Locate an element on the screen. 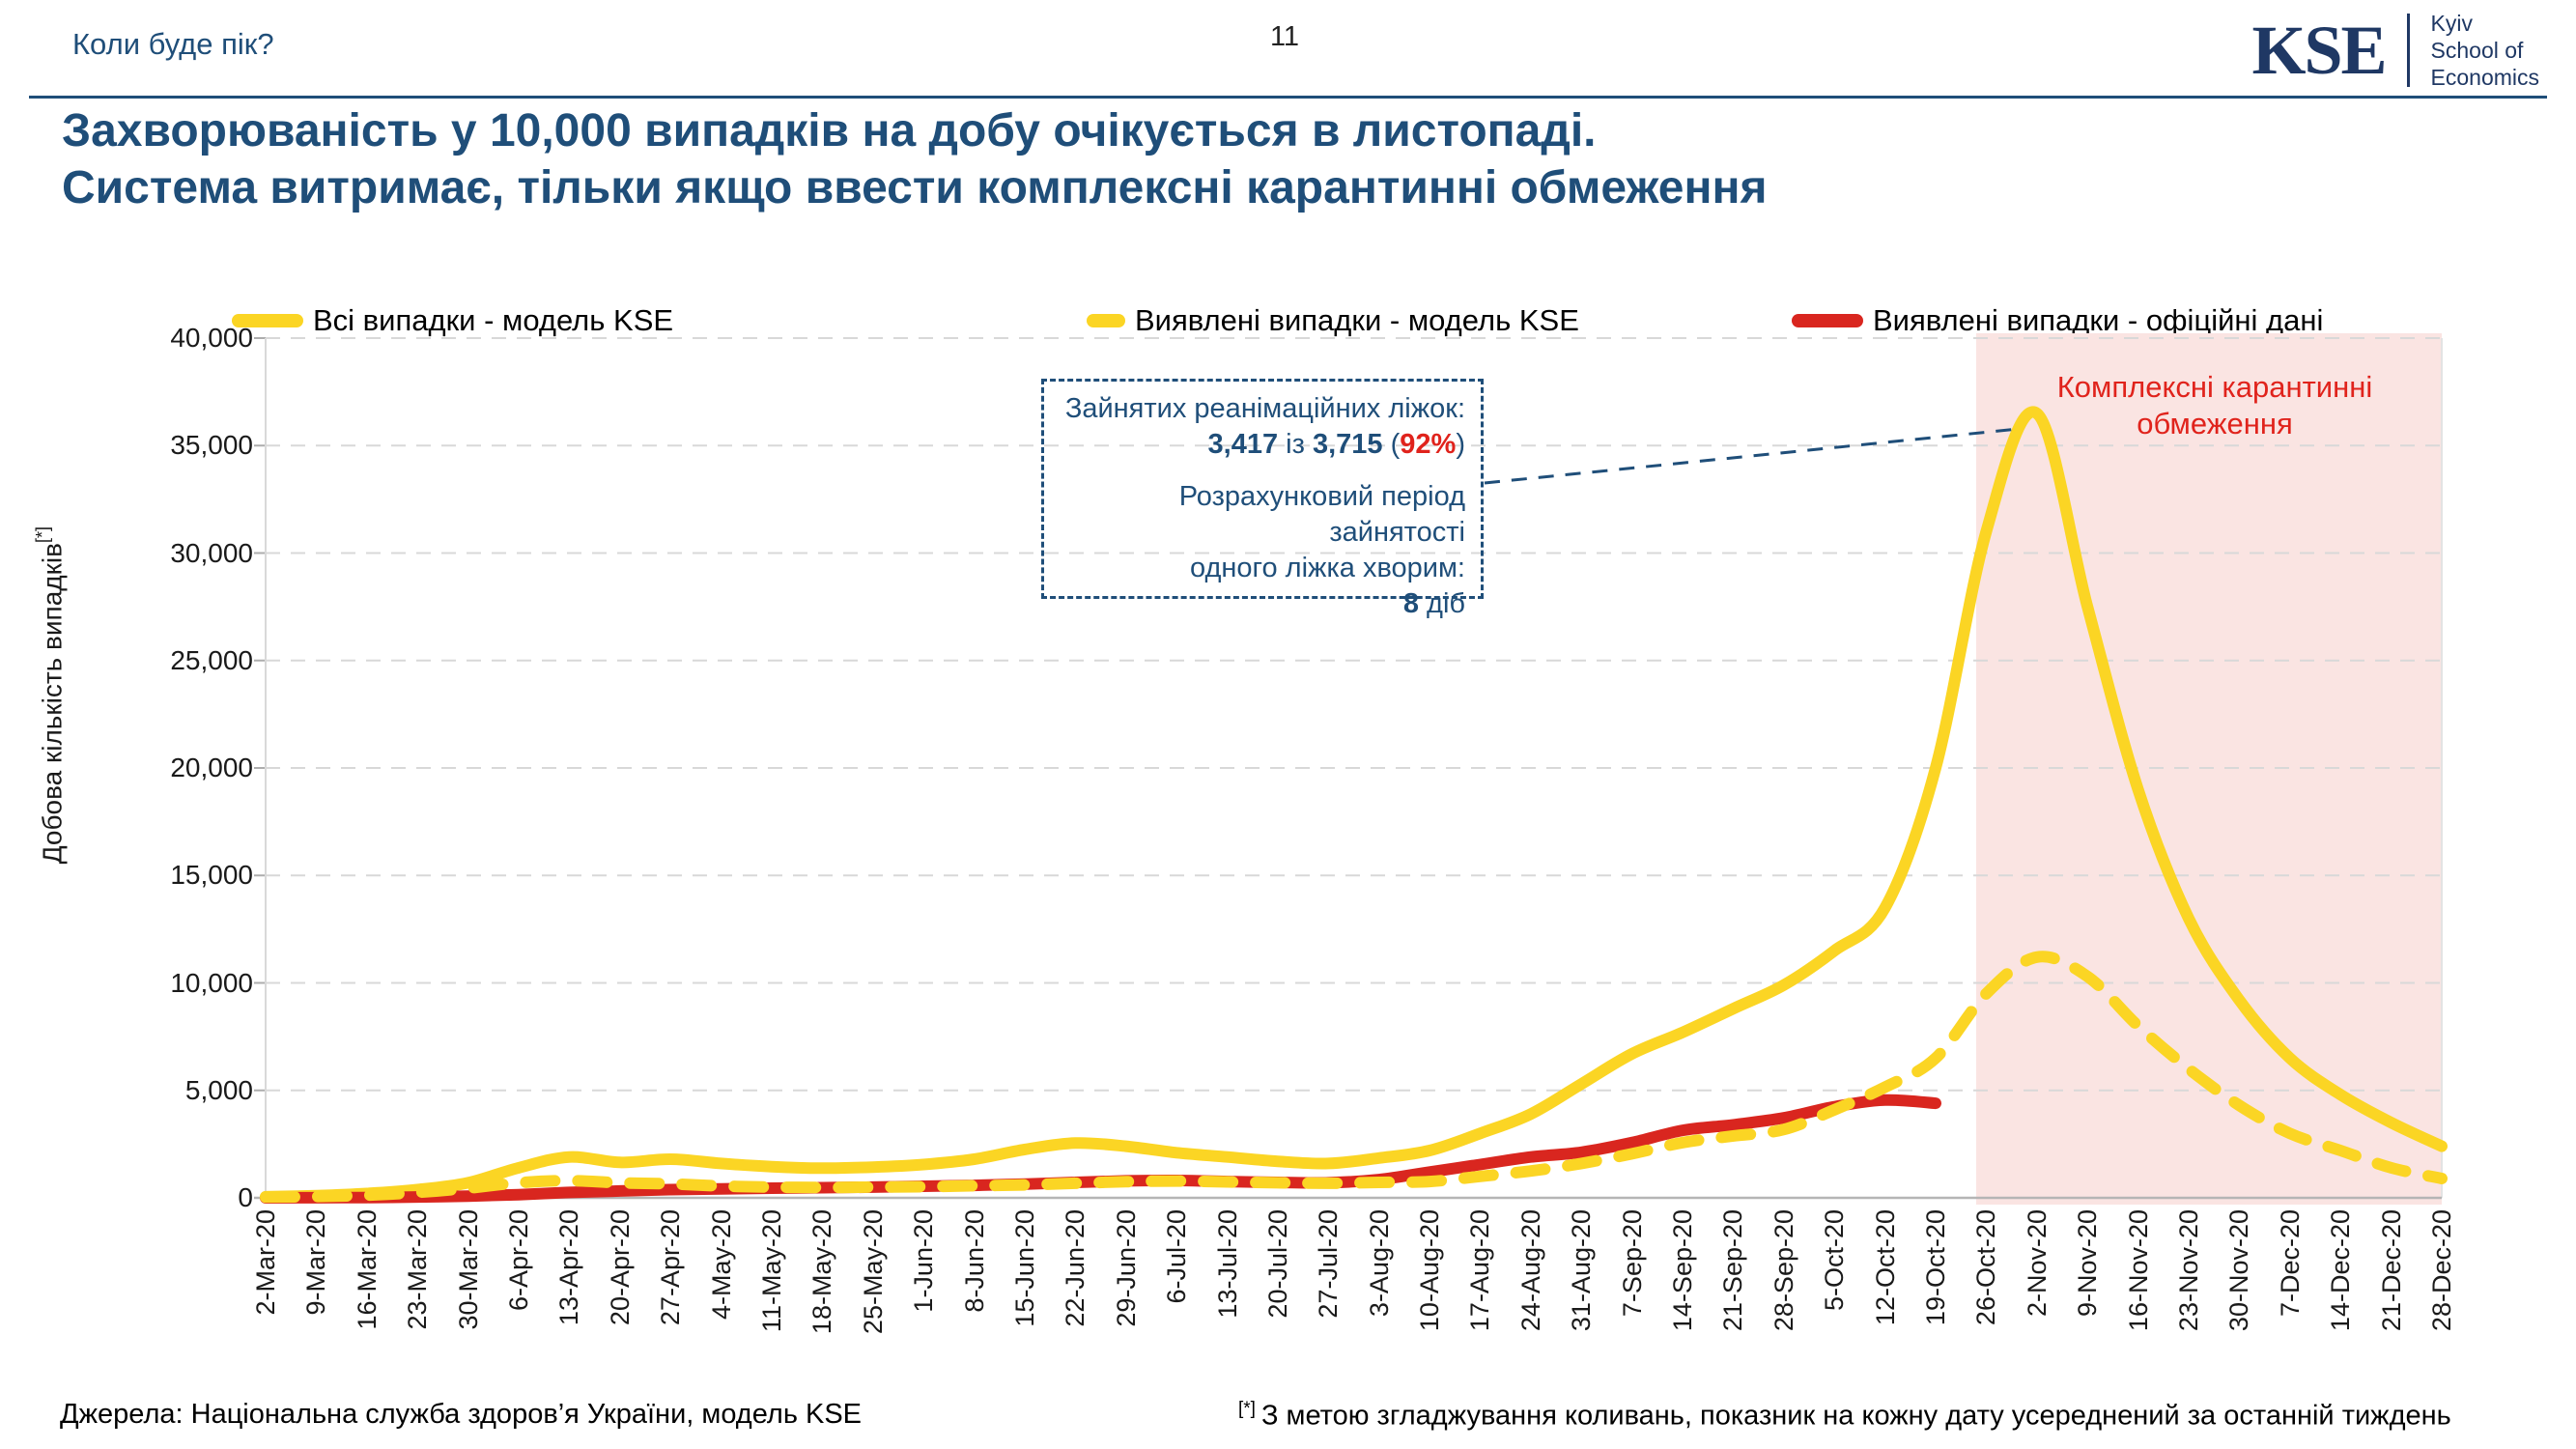  y-tick-label: 35,000 is located at coordinates (211, 445).